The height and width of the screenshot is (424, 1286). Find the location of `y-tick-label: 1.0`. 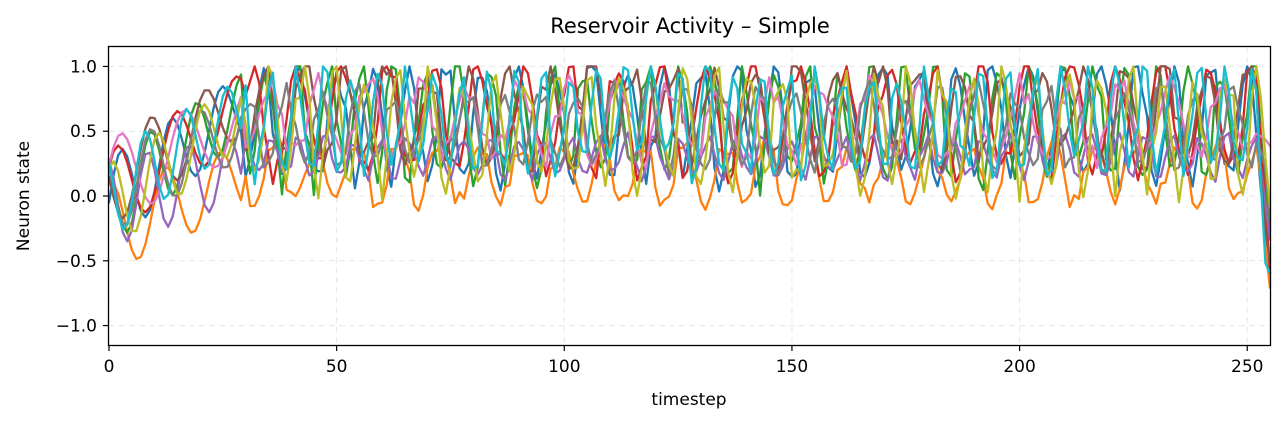

y-tick-label: 1.0 is located at coordinates (83, 67).